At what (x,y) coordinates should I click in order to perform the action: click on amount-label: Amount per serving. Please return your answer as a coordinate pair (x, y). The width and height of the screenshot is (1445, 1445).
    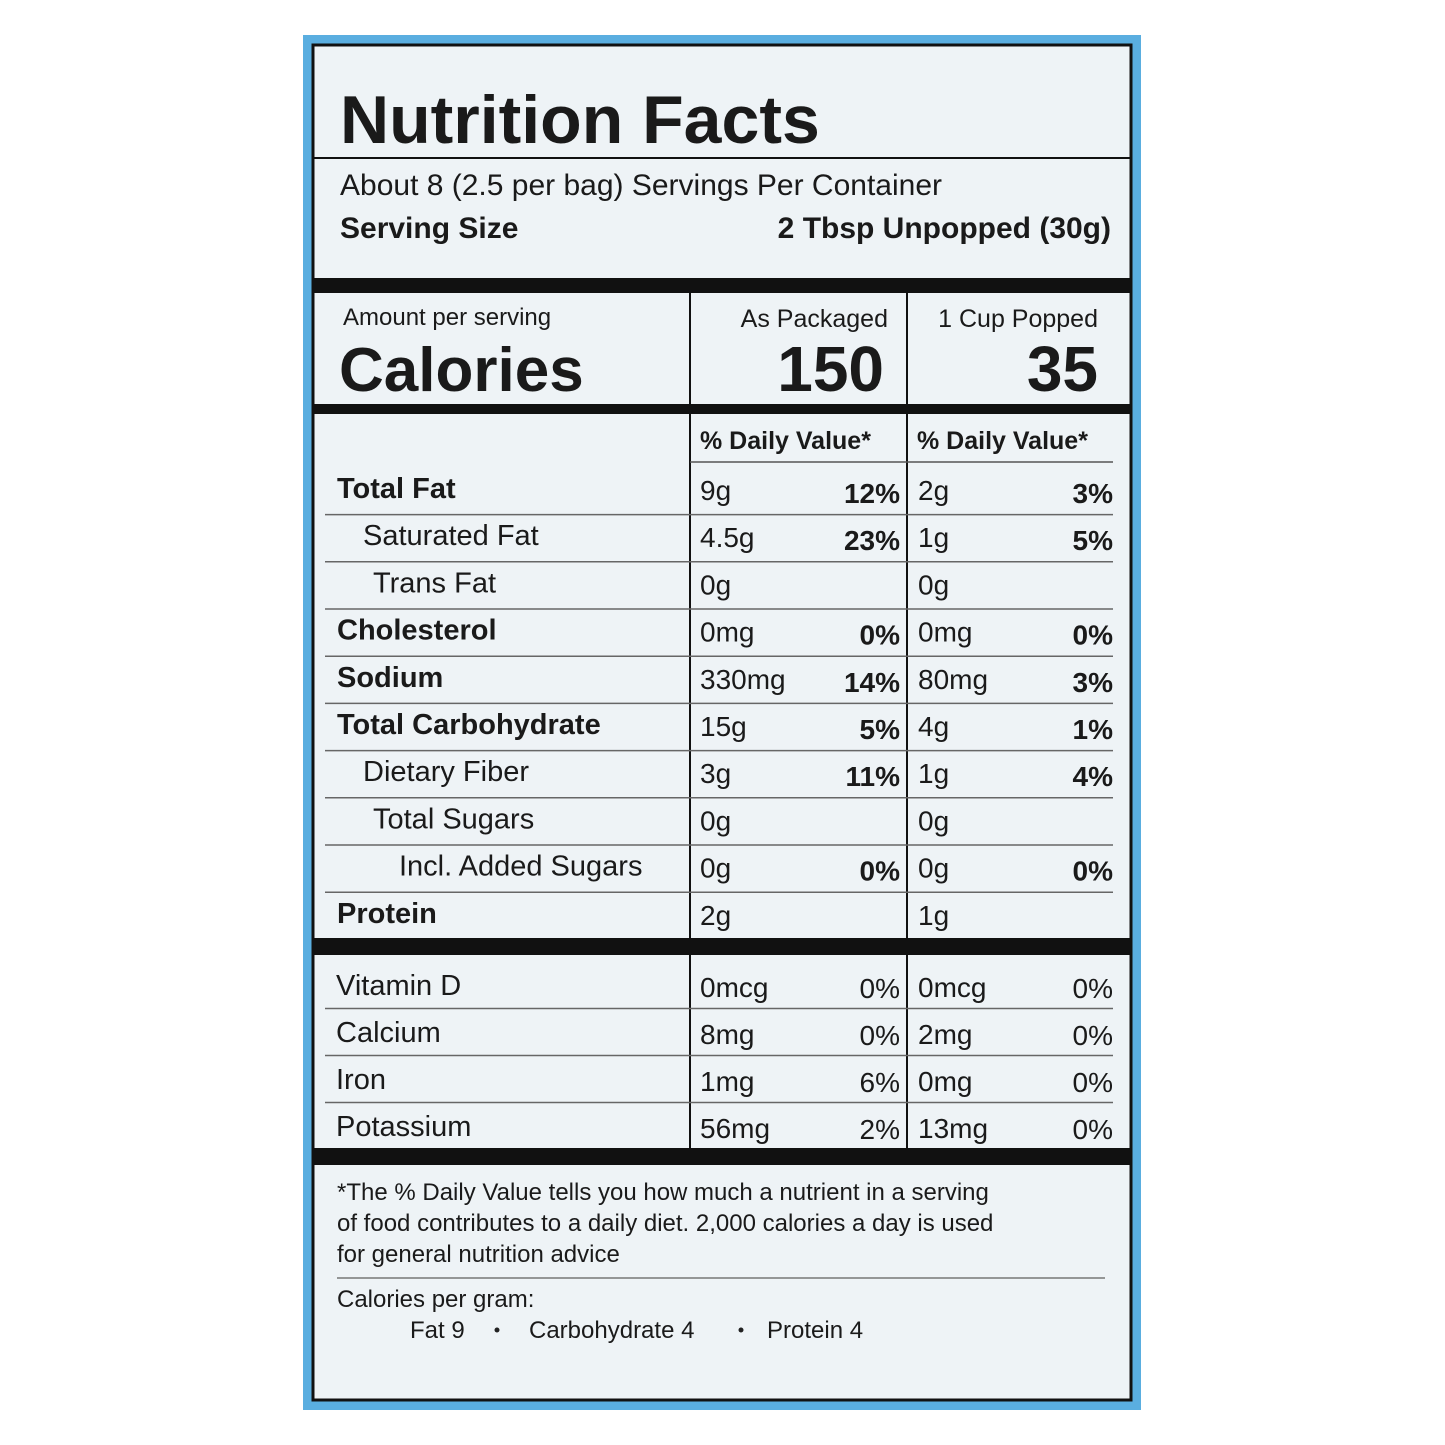
    Looking at the image, I should click on (447, 317).